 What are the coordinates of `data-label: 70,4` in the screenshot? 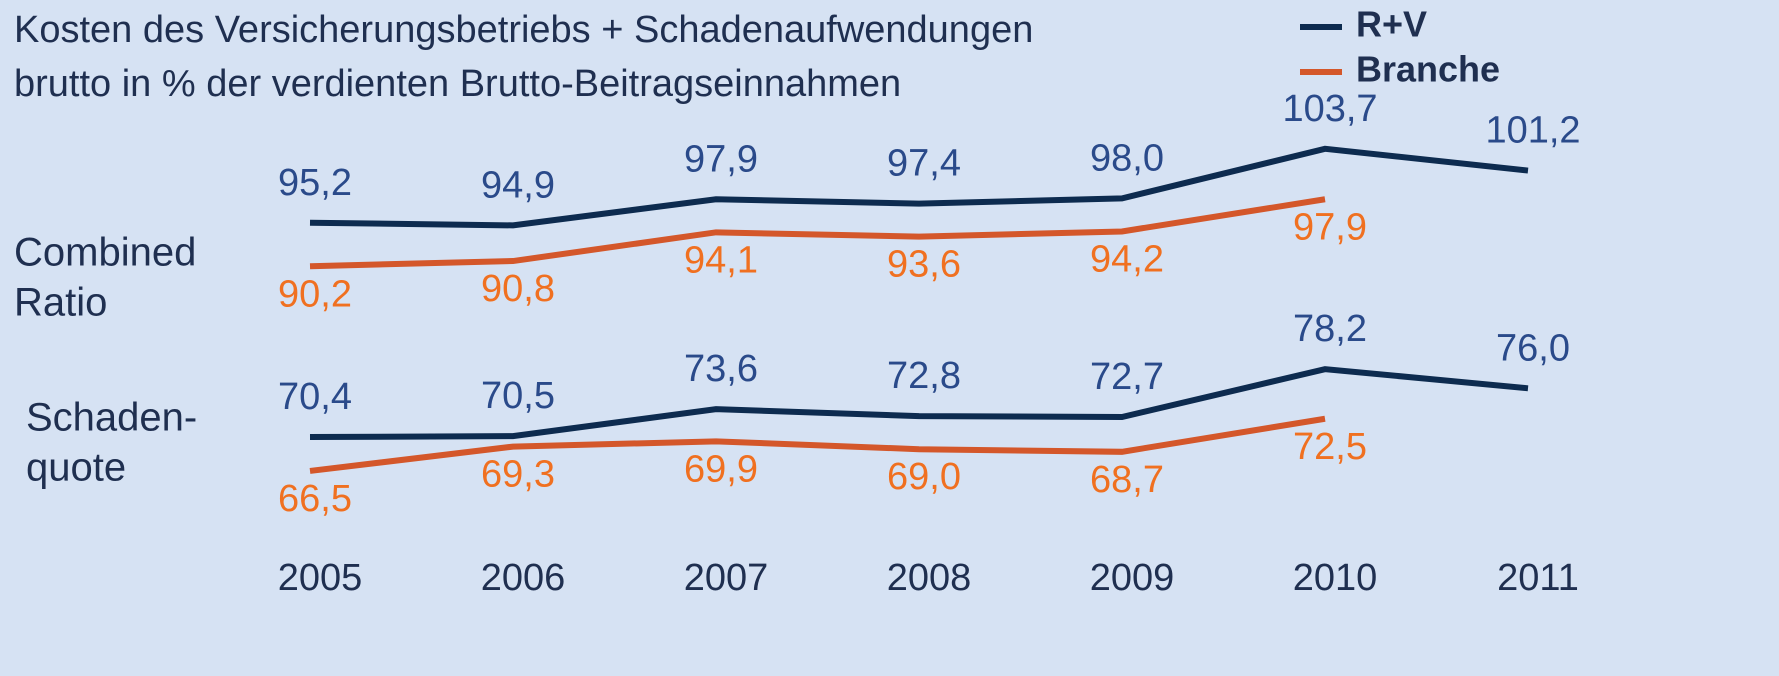 It's located at (315, 397).